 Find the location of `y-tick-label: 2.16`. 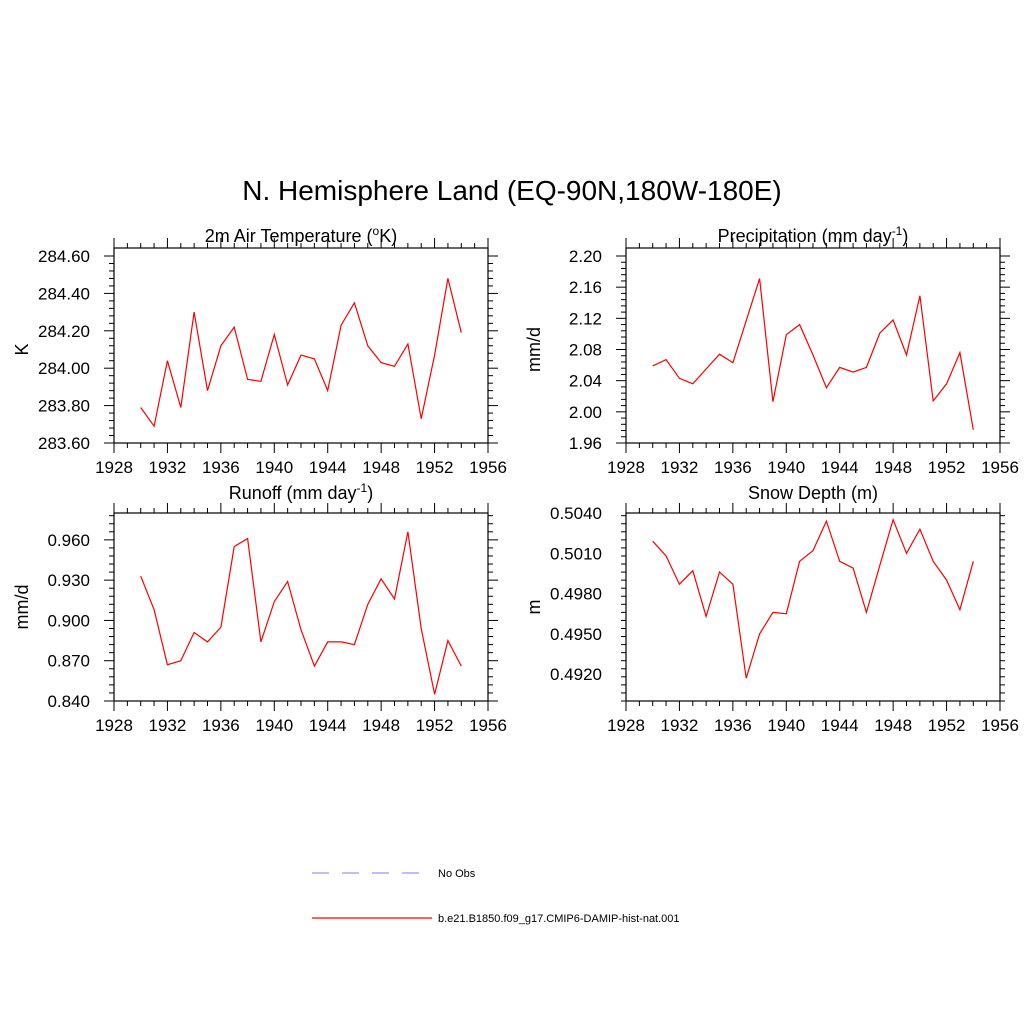

y-tick-label: 2.16 is located at coordinates (585, 287).